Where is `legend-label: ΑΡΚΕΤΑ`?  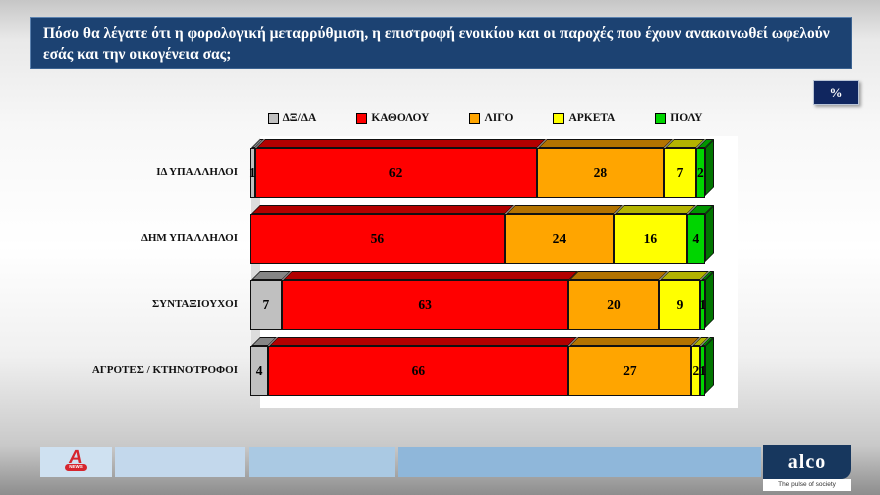
legend-label: ΑΡΚΕΤΑ is located at coordinates (592, 118).